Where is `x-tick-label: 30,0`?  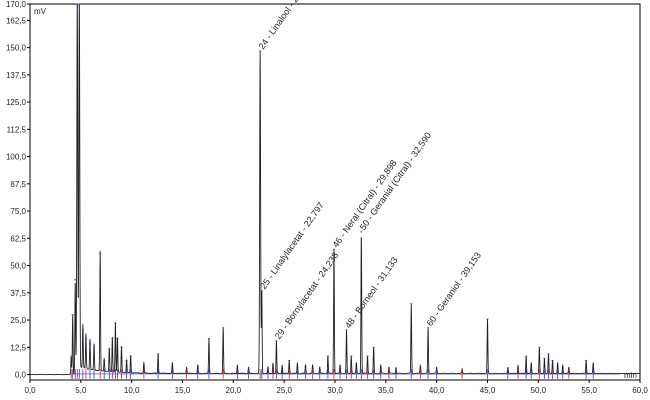
x-tick-label: 30,0 is located at coordinates (335, 390).